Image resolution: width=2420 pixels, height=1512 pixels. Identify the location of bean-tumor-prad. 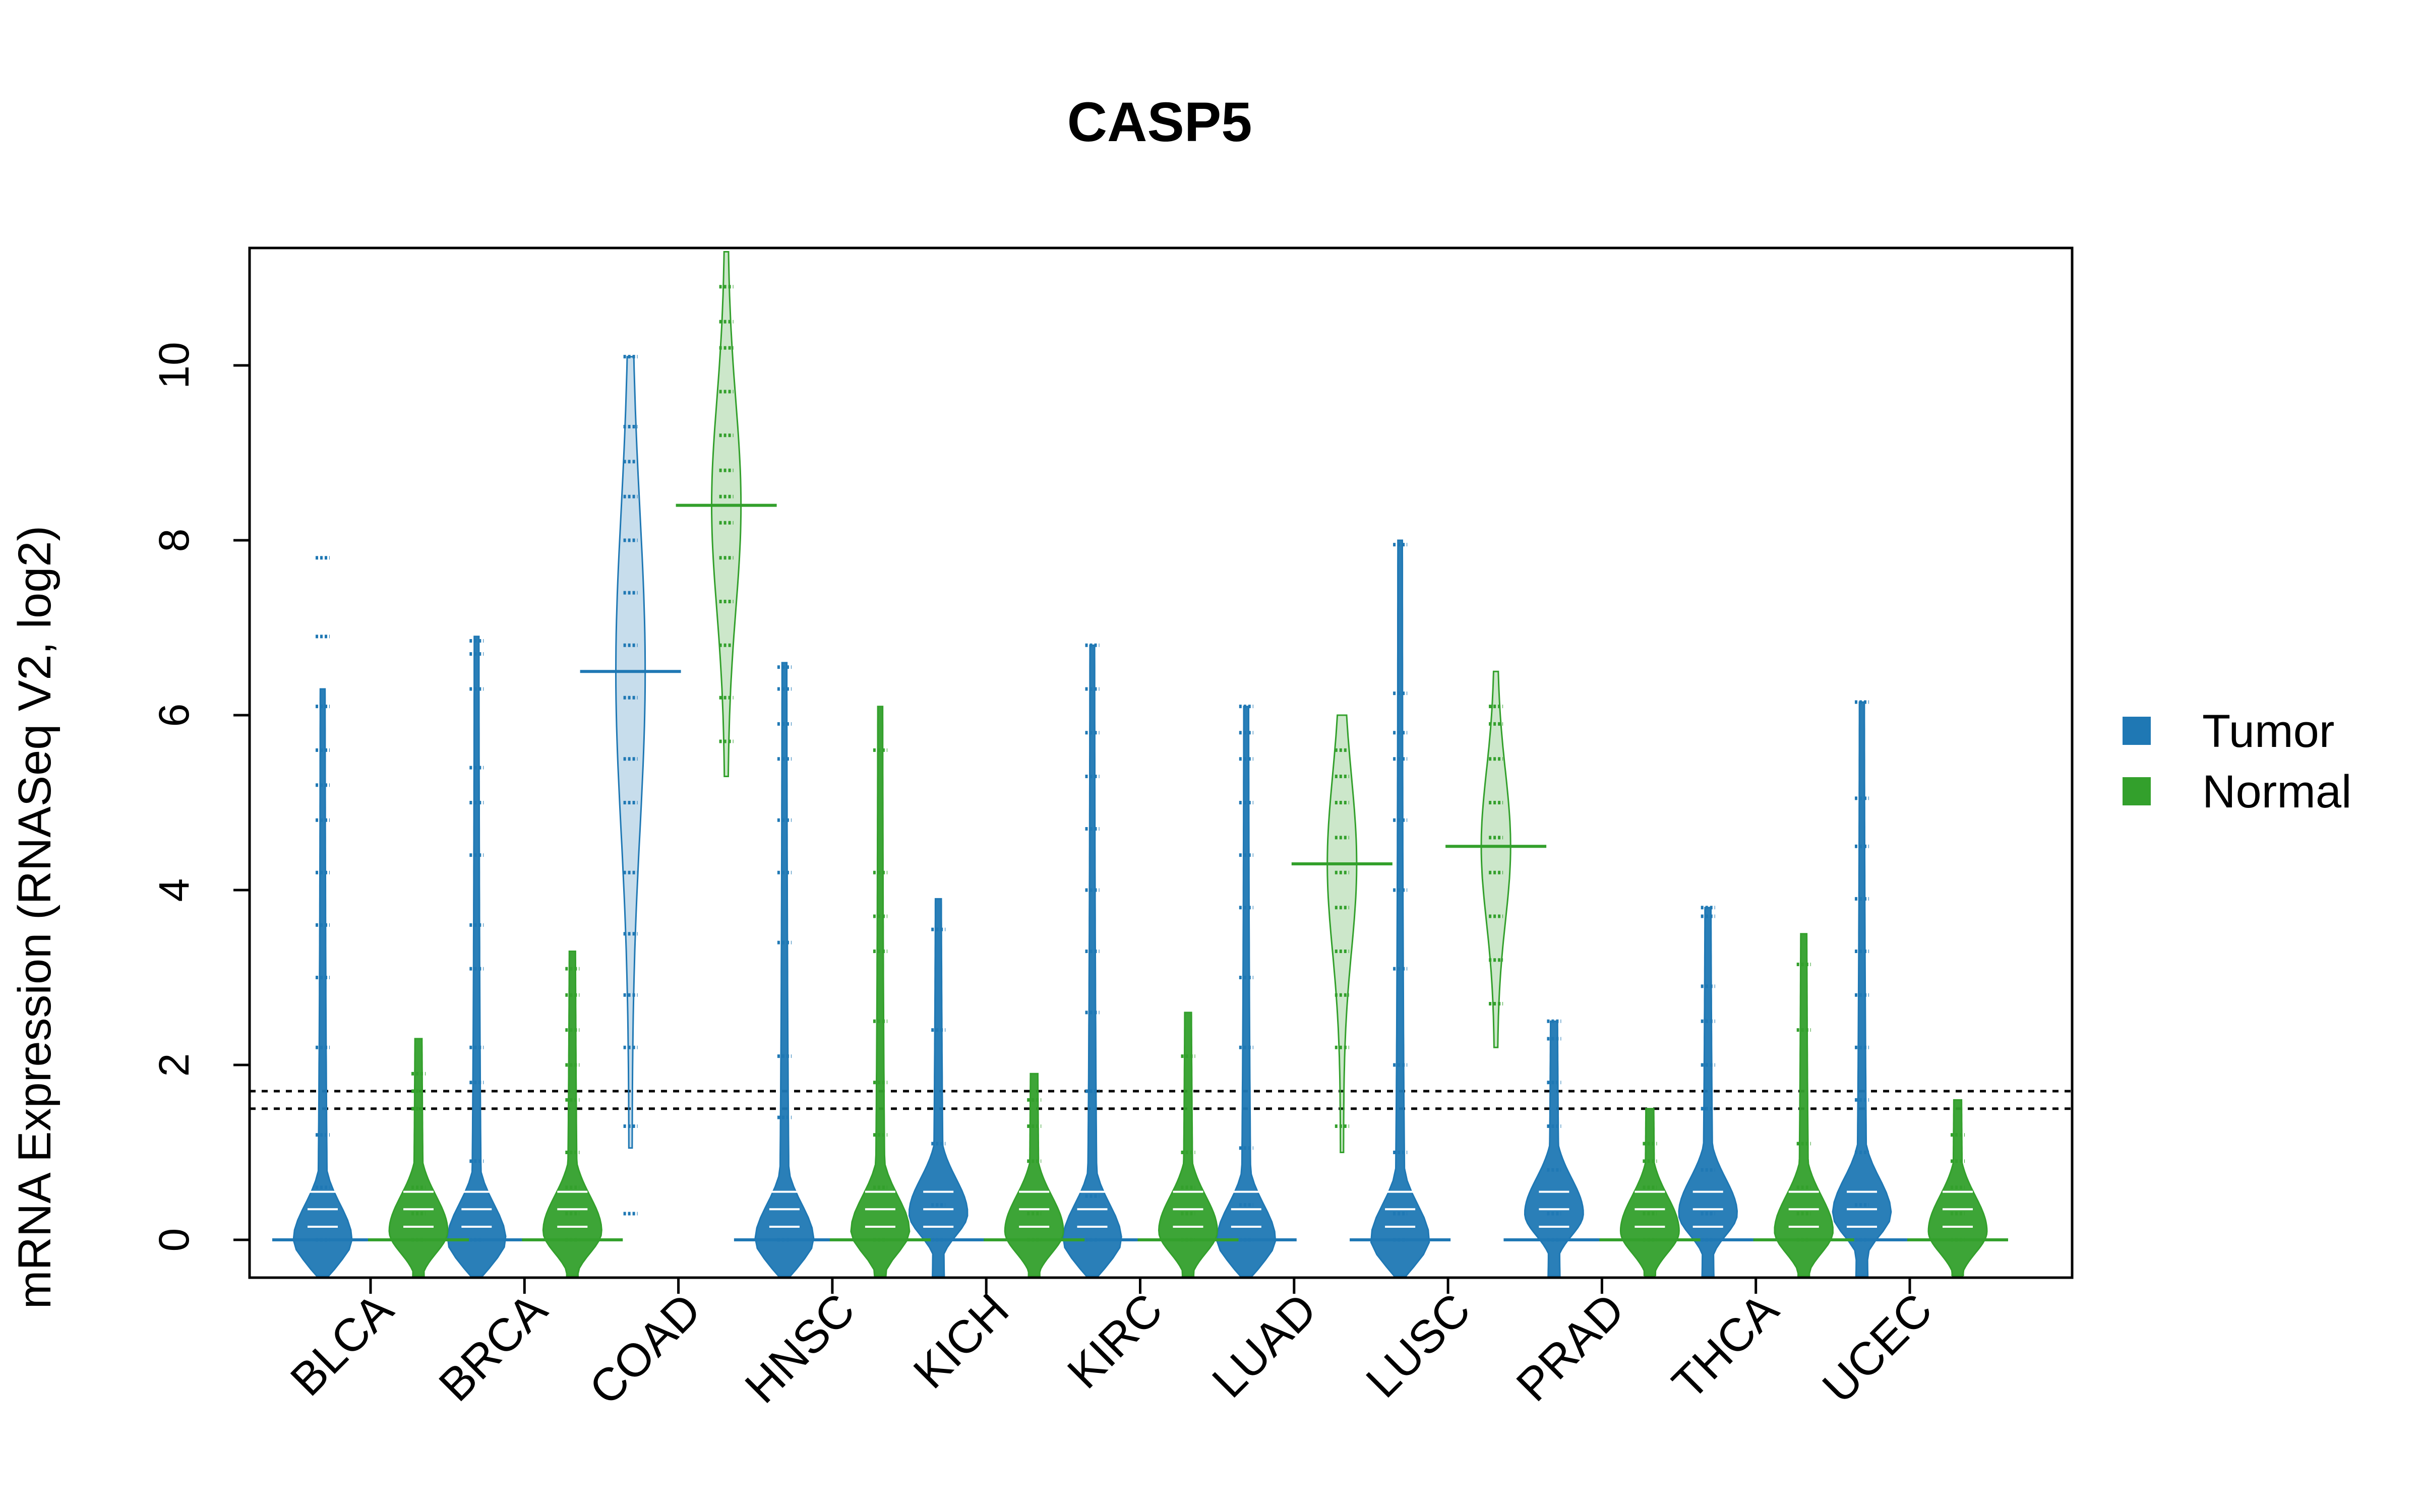
(1554, 1148).